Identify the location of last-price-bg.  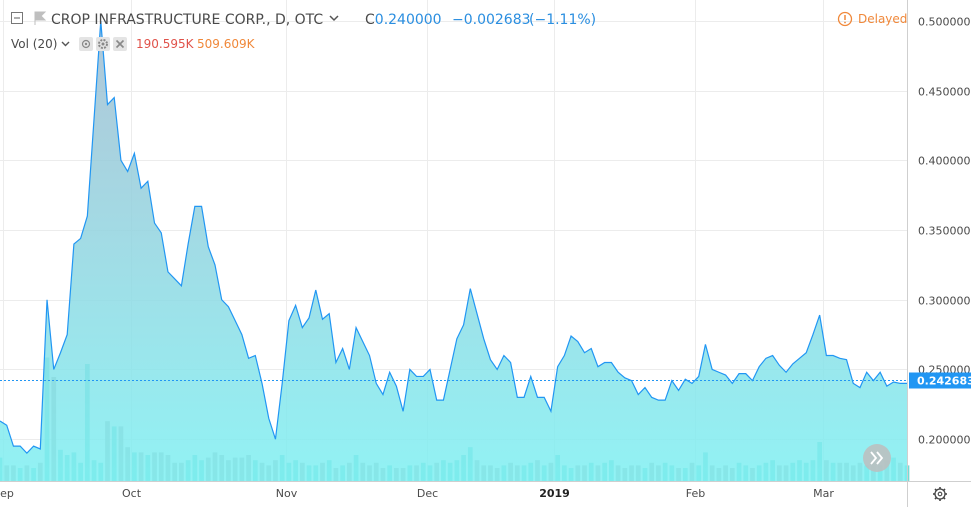
(940, 380).